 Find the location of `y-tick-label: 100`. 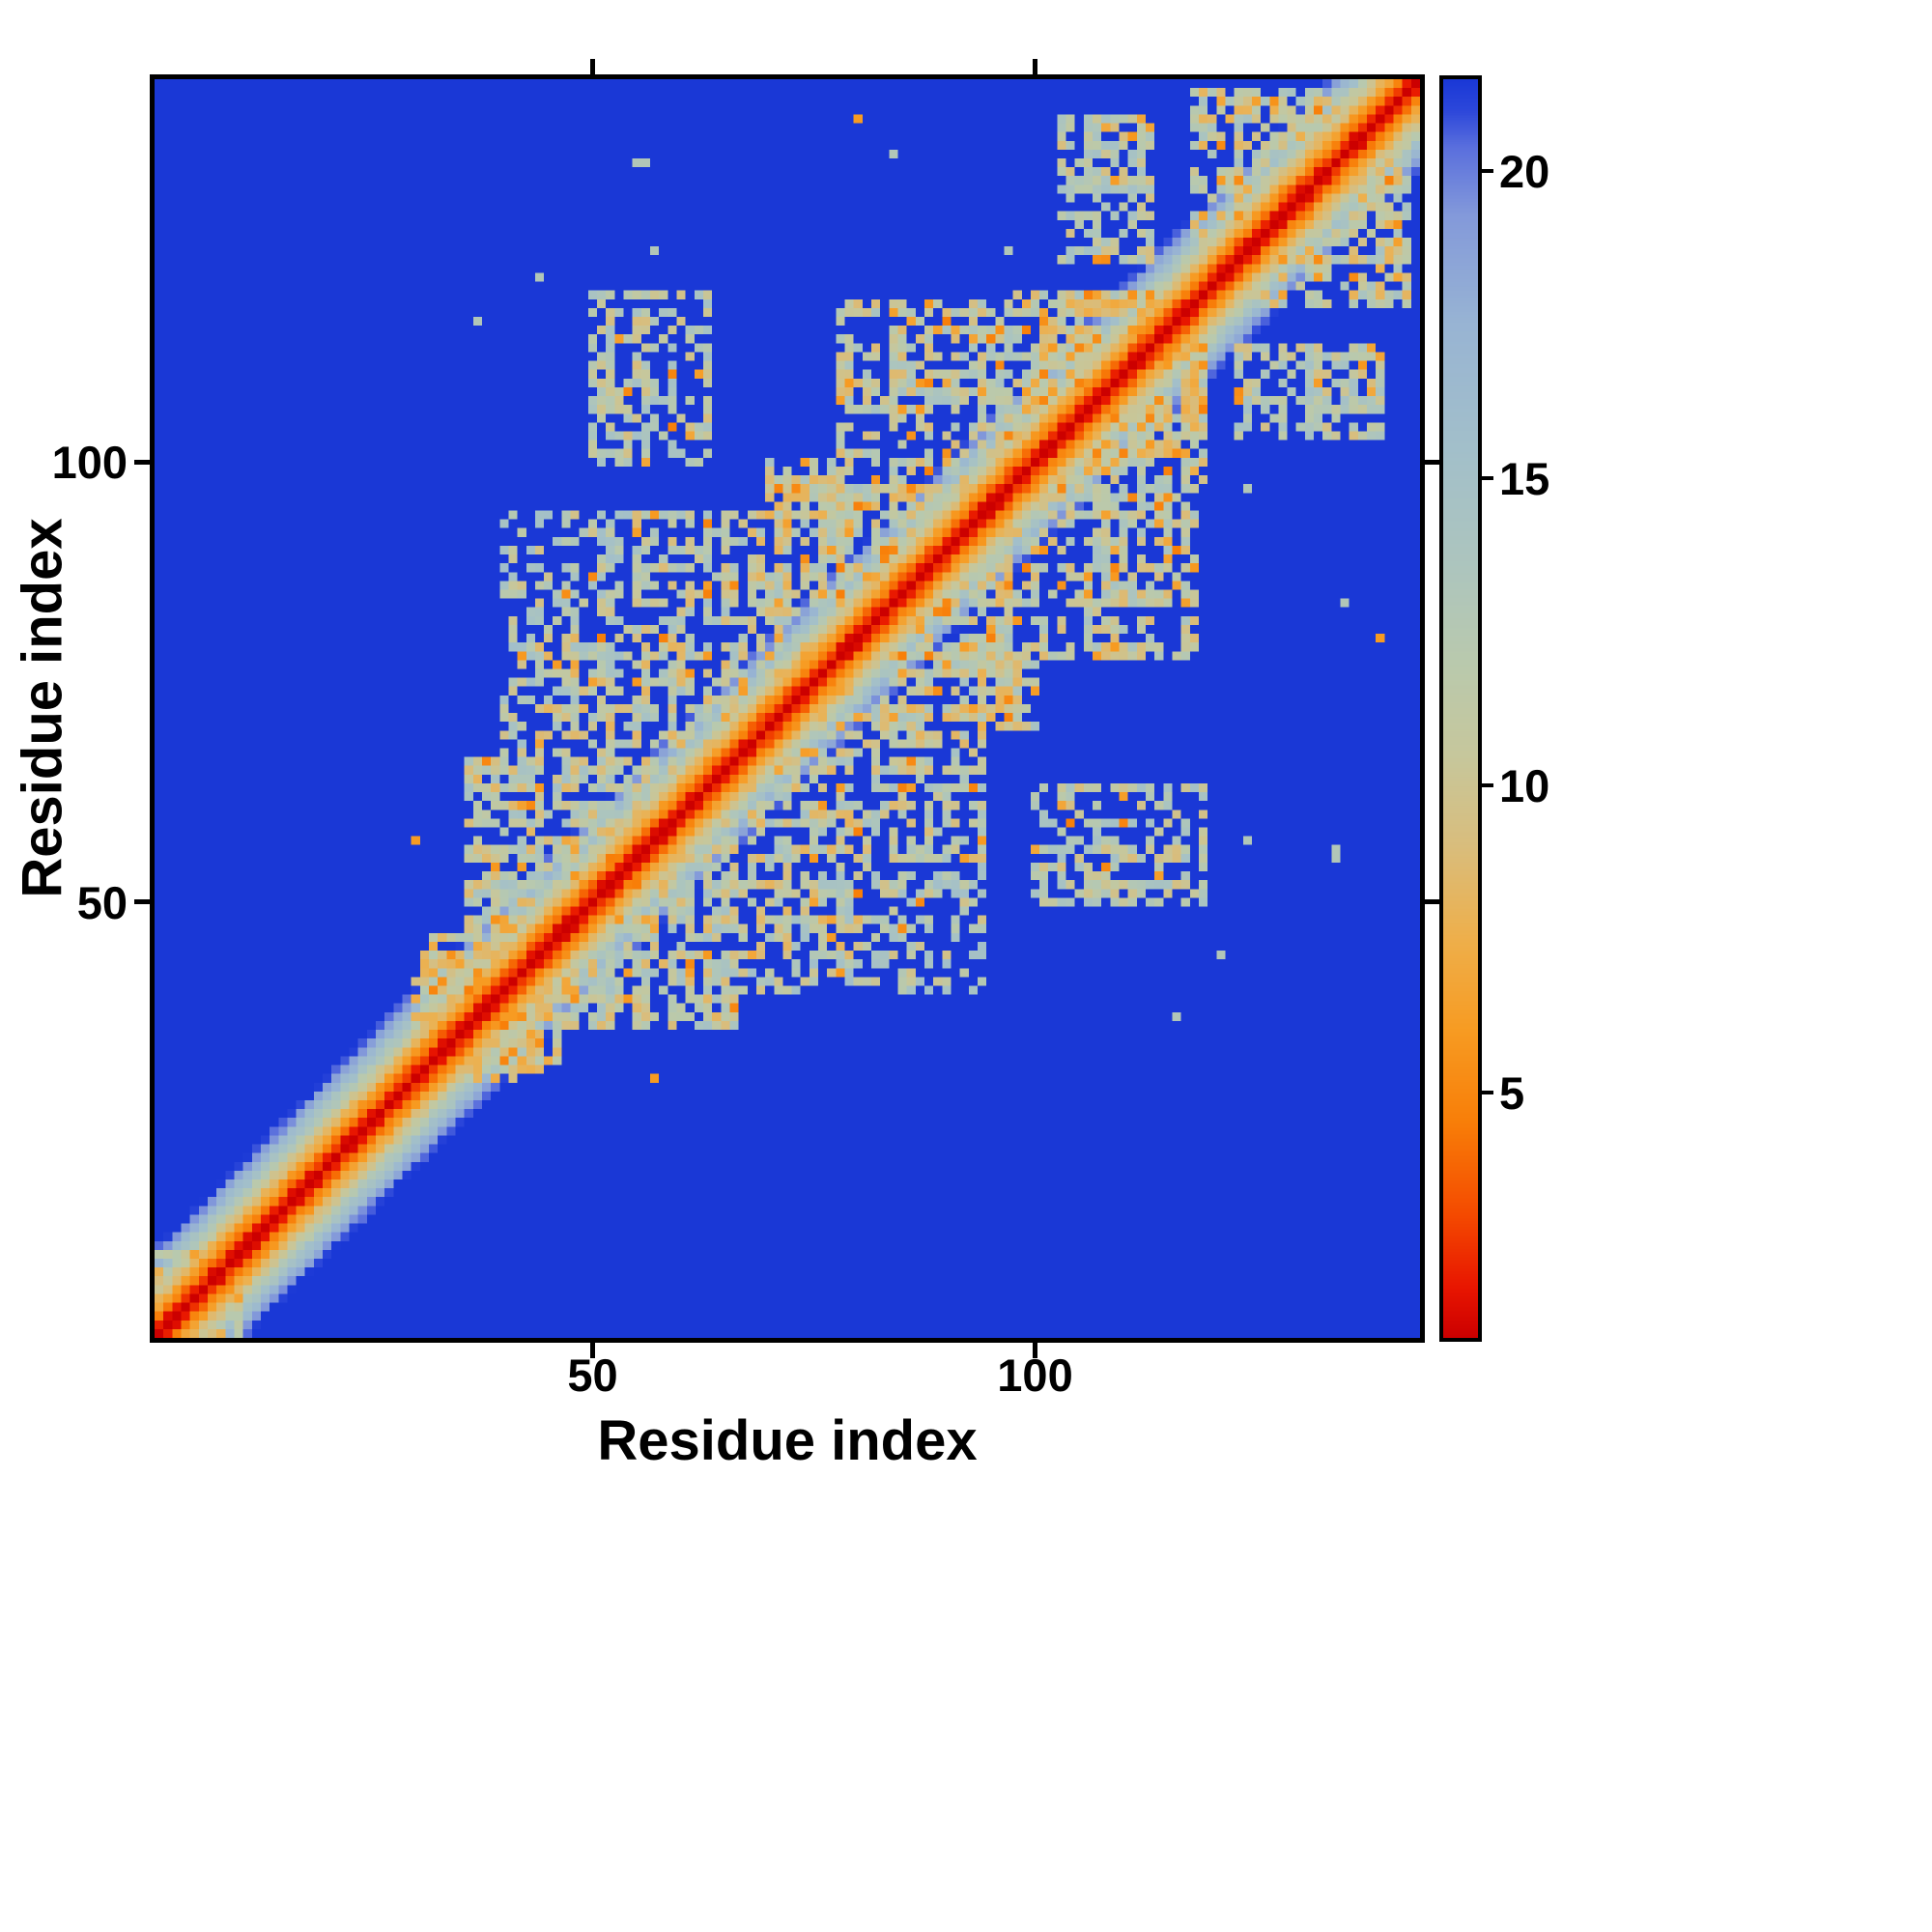

y-tick-label: 100 is located at coordinates (89, 463).